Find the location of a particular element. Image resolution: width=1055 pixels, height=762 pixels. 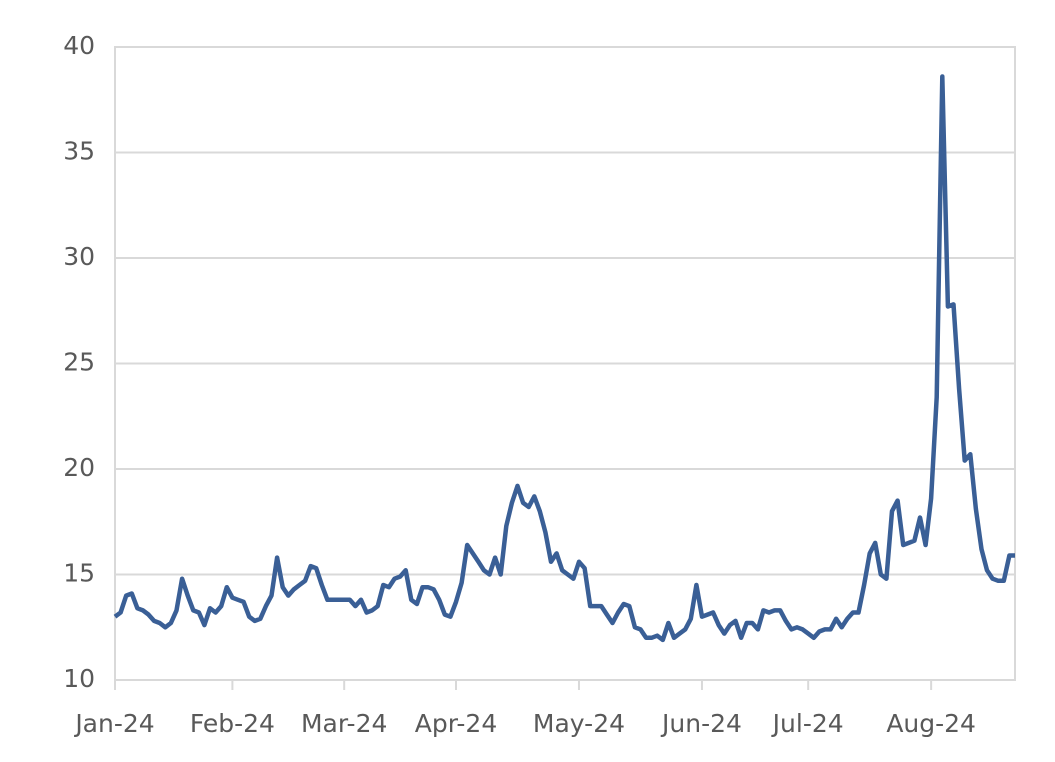

y-tick-label: 15 is located at coordinates (79, 573).